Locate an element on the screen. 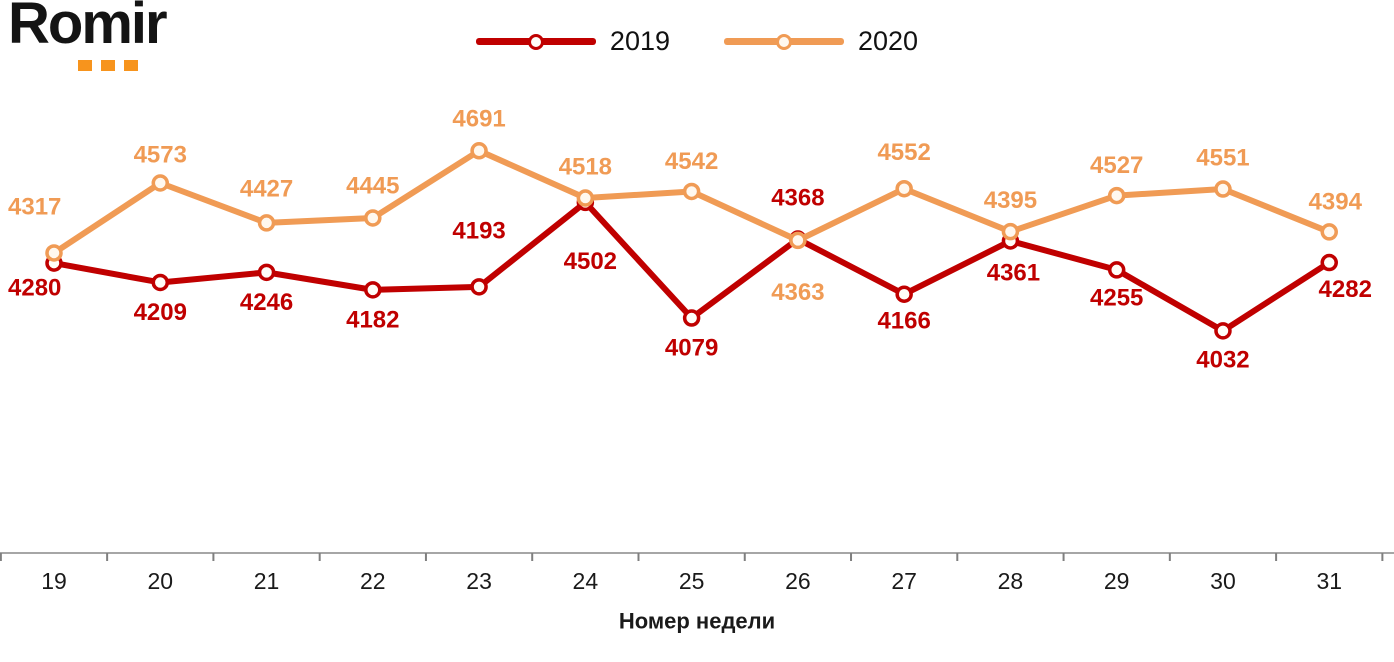 Image resolution: width=1394 pixels, height=662 pixels. legend-line-swatch-2020 is located at coordinates (784, 41).